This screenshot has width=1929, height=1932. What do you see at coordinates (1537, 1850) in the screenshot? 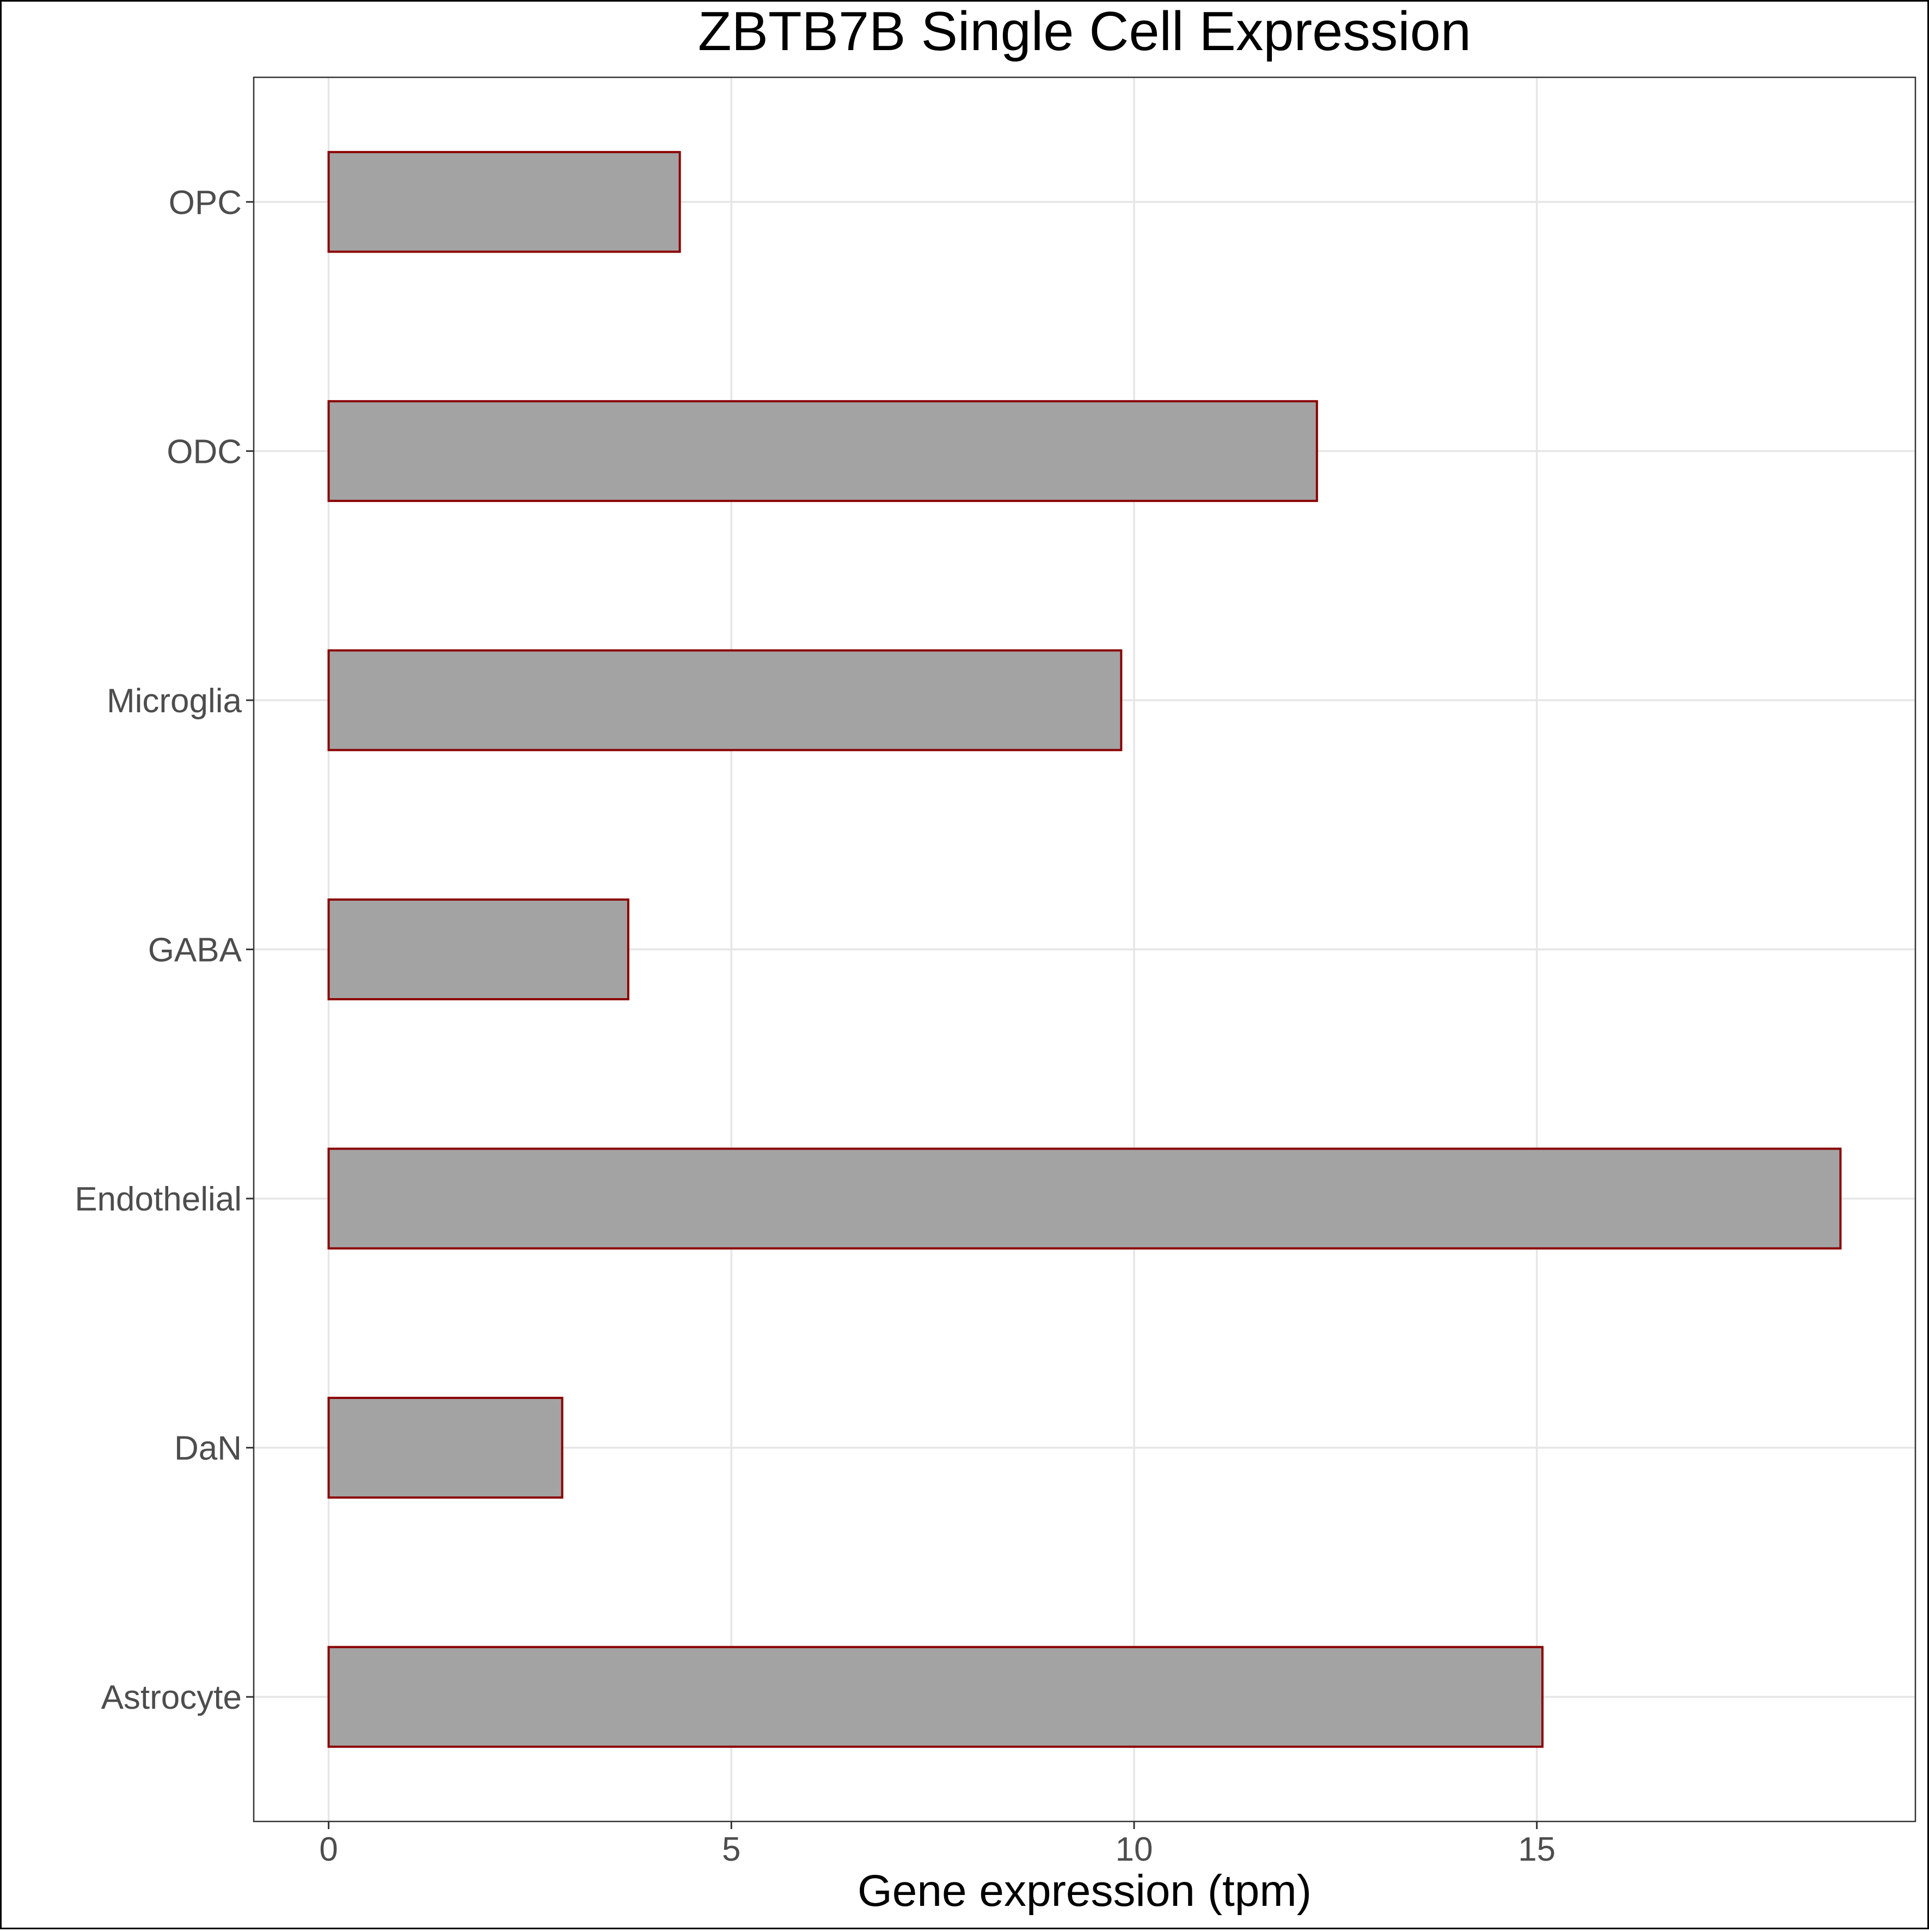
I see `x-tick-label: 15` at bounding box center [1537, 1850].